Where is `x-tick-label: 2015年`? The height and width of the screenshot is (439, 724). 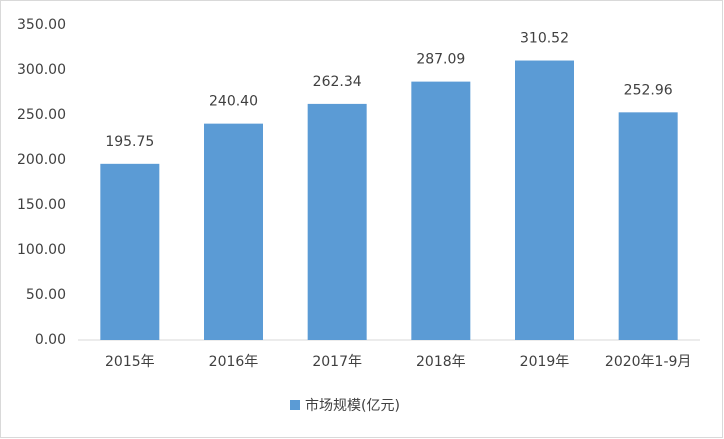
x-tick-label: 2015年 is located at coordinates (130, 362).